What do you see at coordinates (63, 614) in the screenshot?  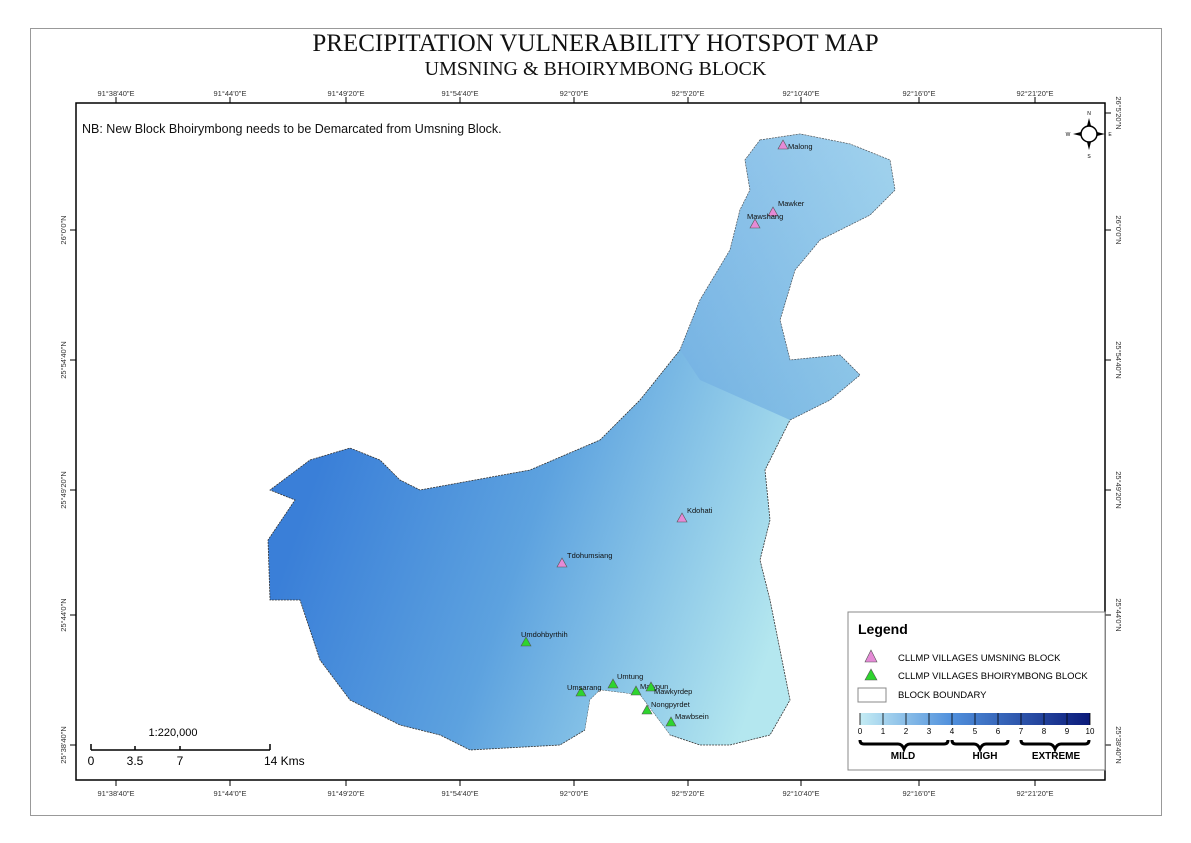 I see `latitude-label-left: 25°44'0"N` at bounding box center [63, 614].